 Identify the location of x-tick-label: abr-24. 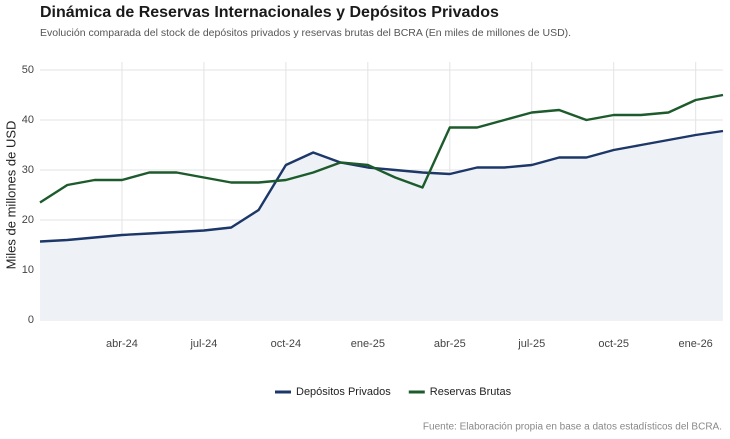
(122, 344).